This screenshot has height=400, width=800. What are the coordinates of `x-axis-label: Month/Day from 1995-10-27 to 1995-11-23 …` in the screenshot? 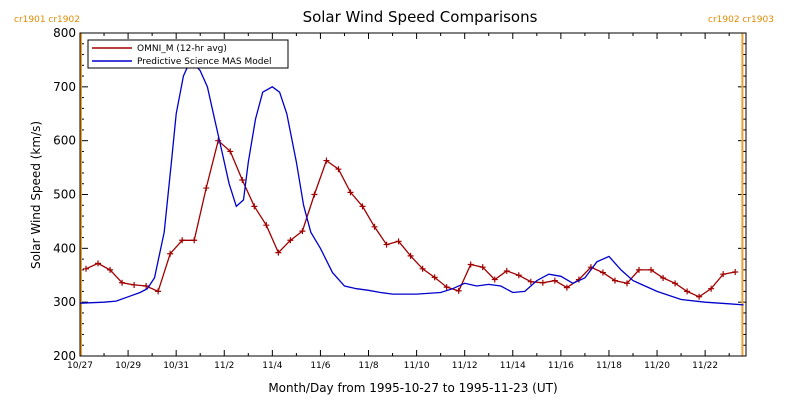 It's located at (412, 388).